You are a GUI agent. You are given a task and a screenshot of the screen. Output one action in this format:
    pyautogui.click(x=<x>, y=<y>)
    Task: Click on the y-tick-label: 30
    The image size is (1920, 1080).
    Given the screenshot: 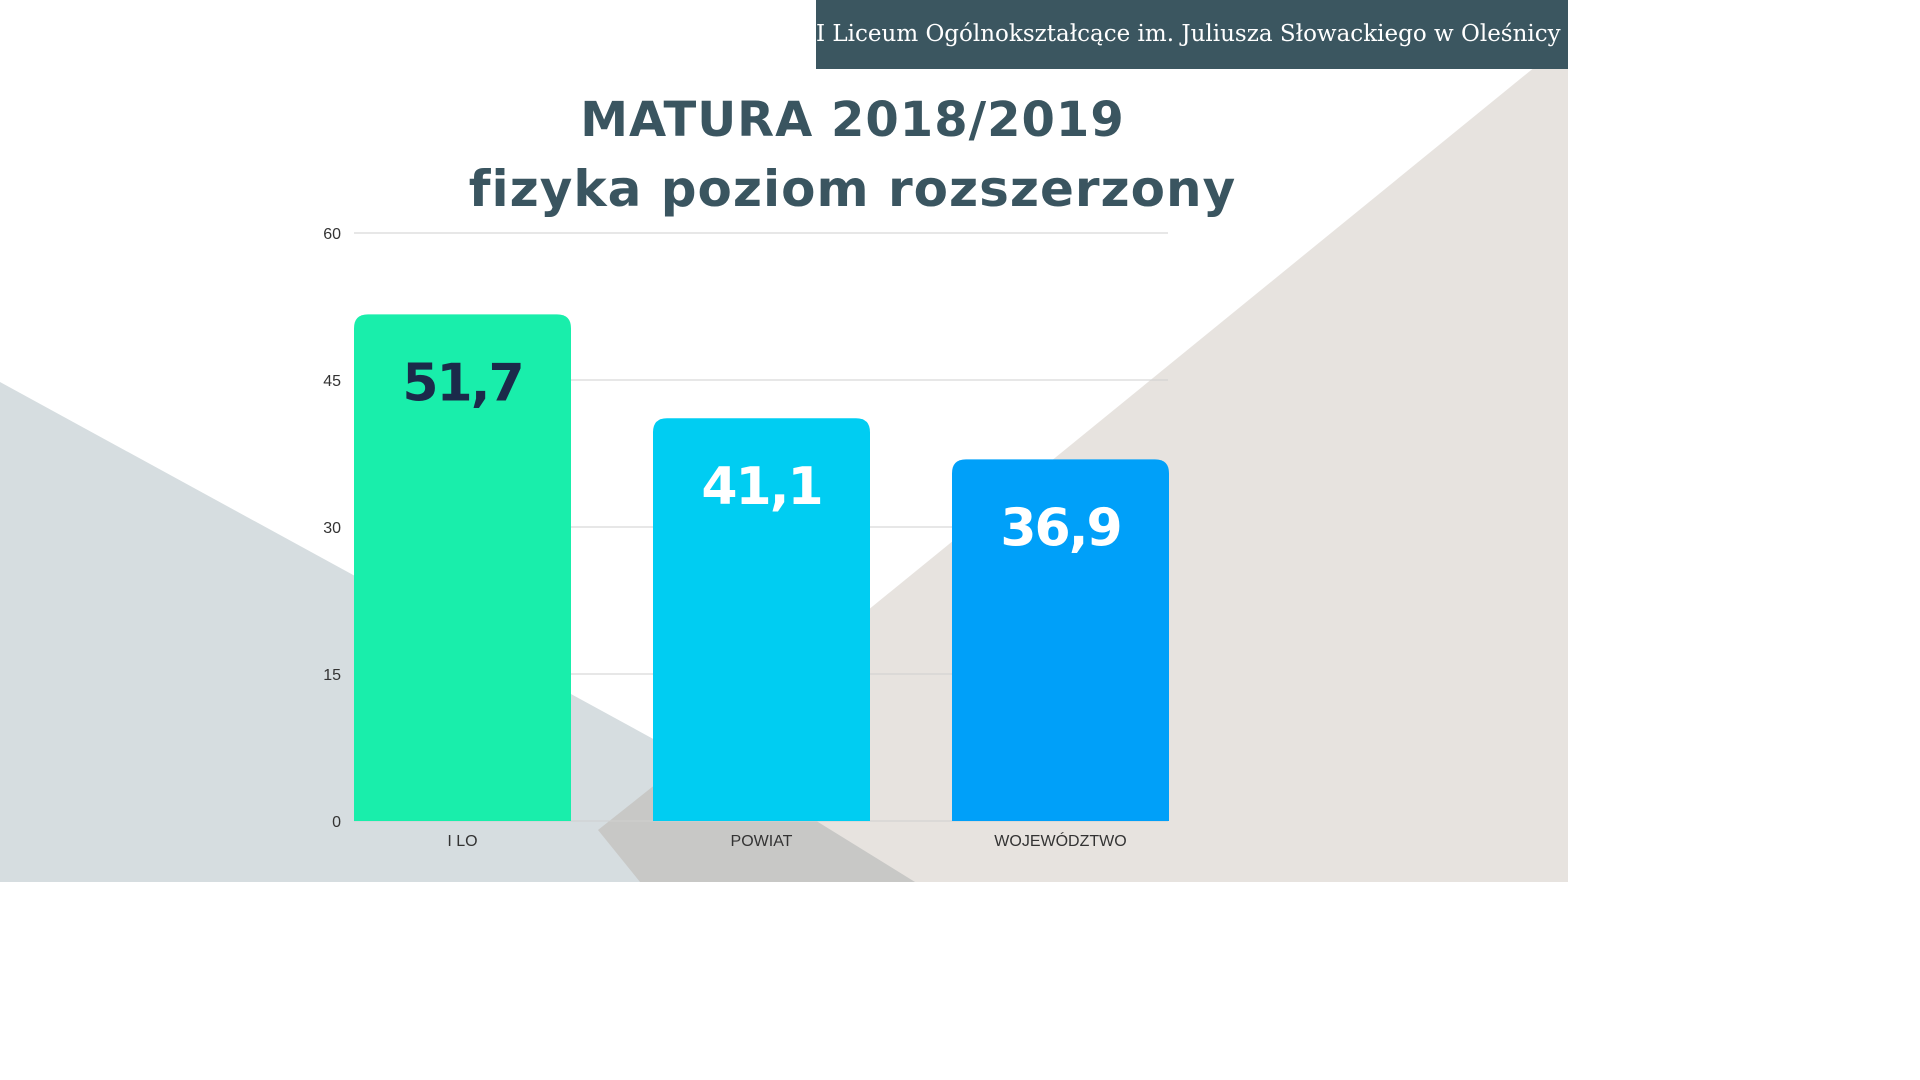 What is the action you would take?
    pyautogui.click(x=332, y=528)
    